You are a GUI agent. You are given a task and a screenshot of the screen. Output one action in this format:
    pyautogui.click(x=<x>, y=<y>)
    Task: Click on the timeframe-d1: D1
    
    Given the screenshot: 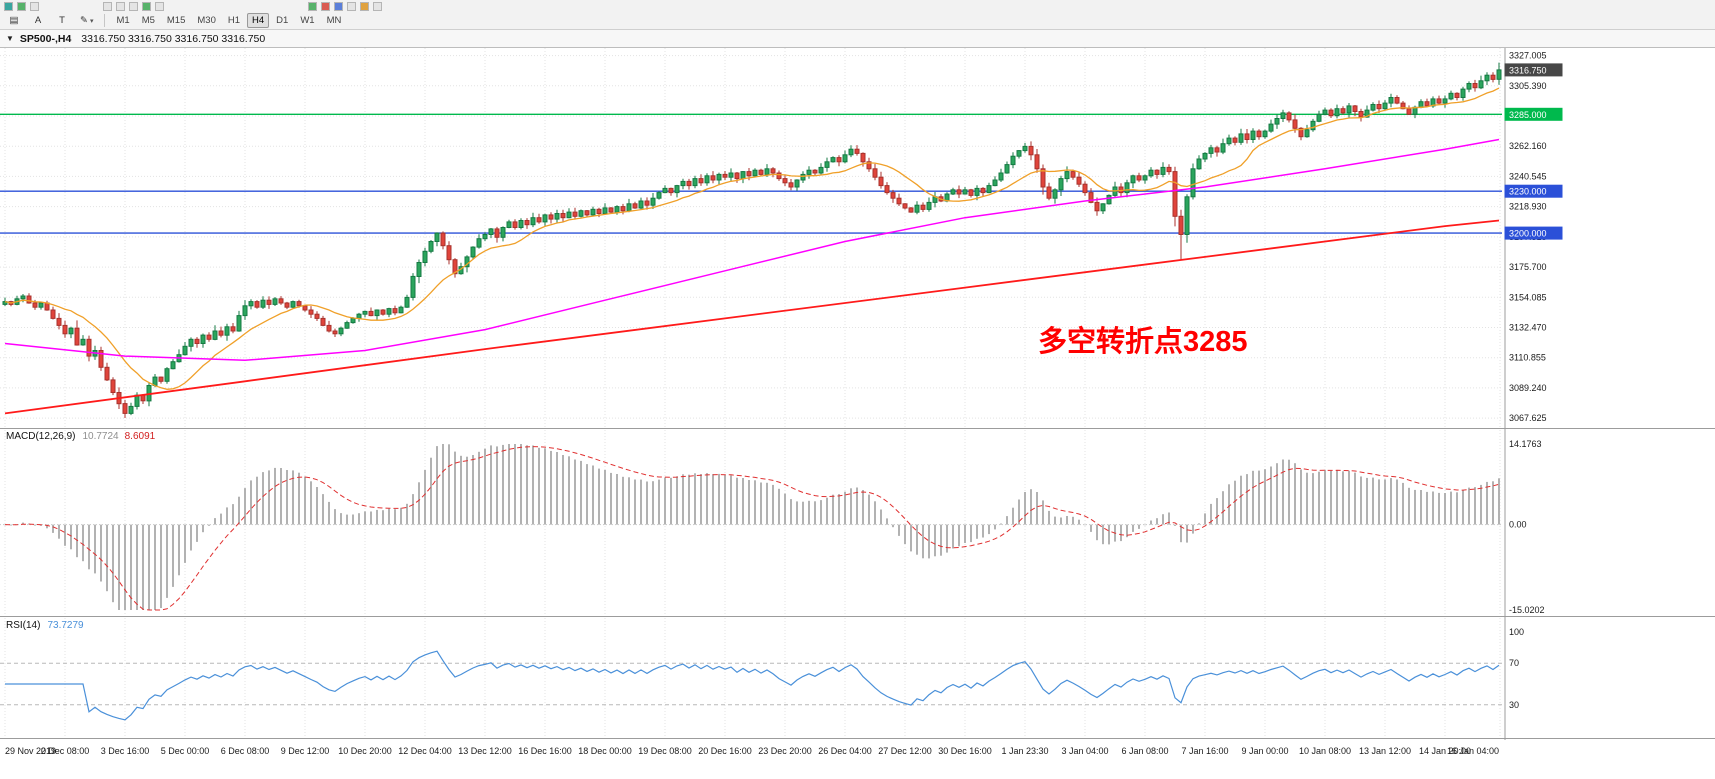 What is the action you would take?
    pyautogui.click(x=282, y=20)
    